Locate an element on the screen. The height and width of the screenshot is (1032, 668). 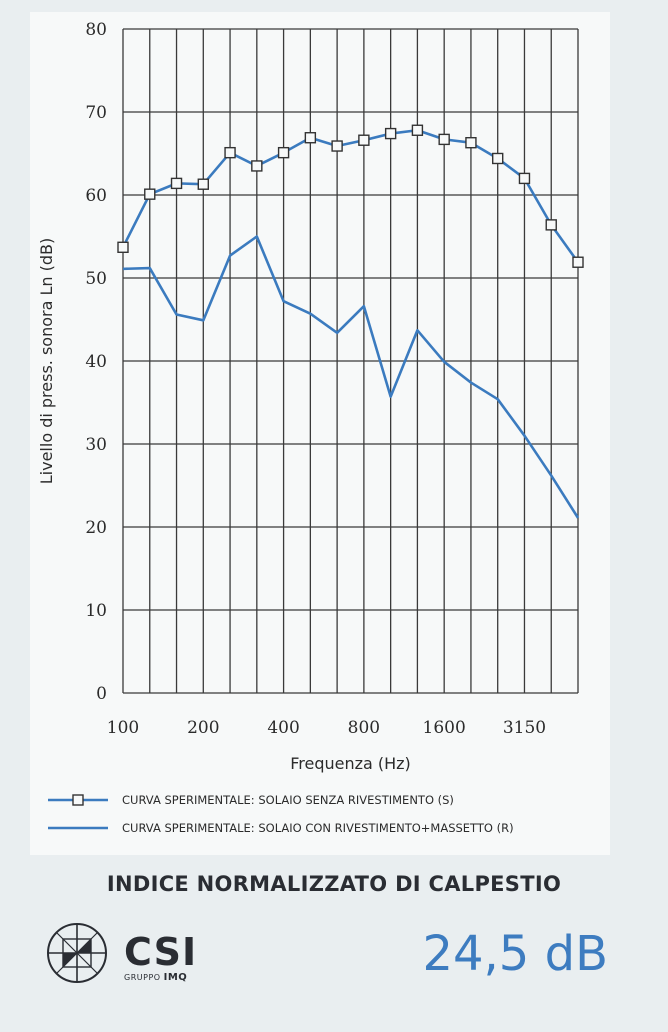
csi-circle-logo-icon is located at coordinates (77, 953).